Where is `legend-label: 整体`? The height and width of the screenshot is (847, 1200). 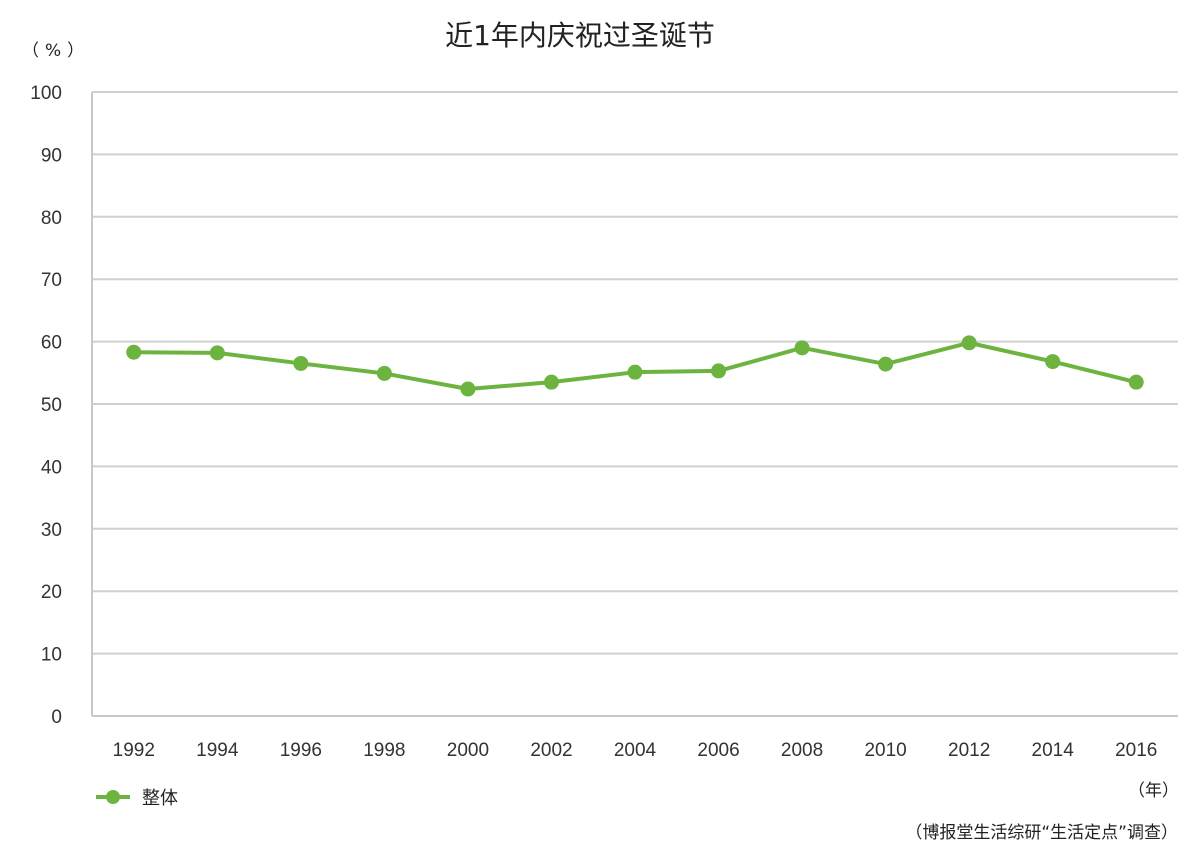 legend-label: 整体 is located at coordinates (160, 798).